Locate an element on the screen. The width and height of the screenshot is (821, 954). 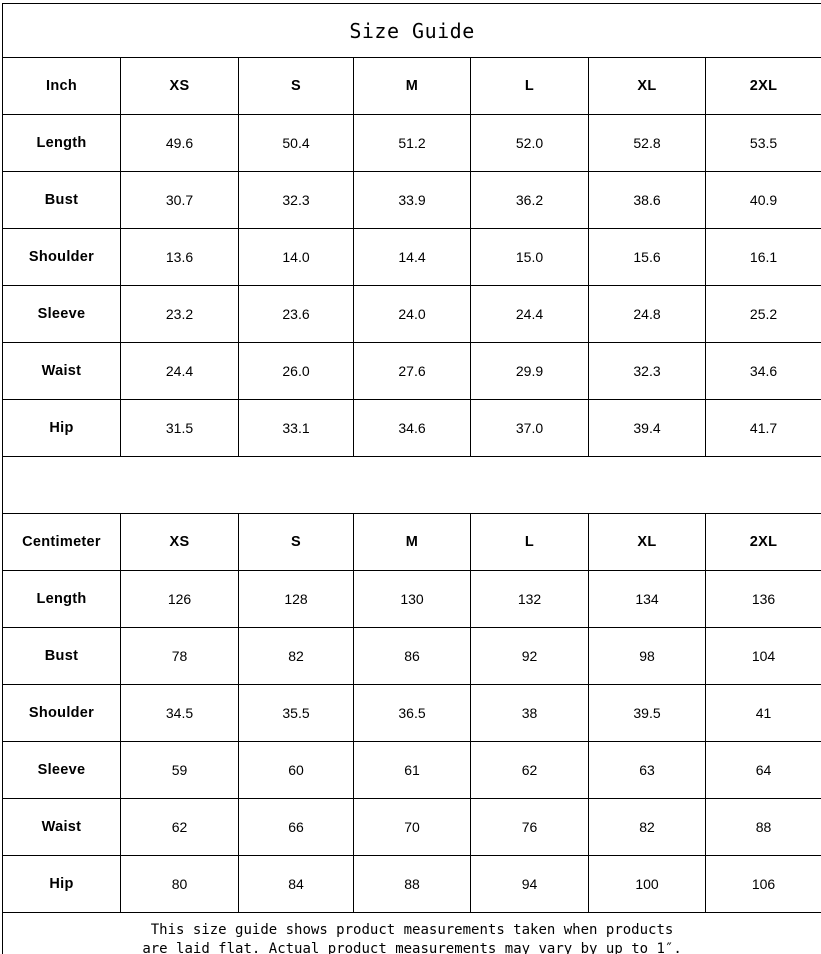
cm-length-xl: 134 is located at coordinates (647, 599).